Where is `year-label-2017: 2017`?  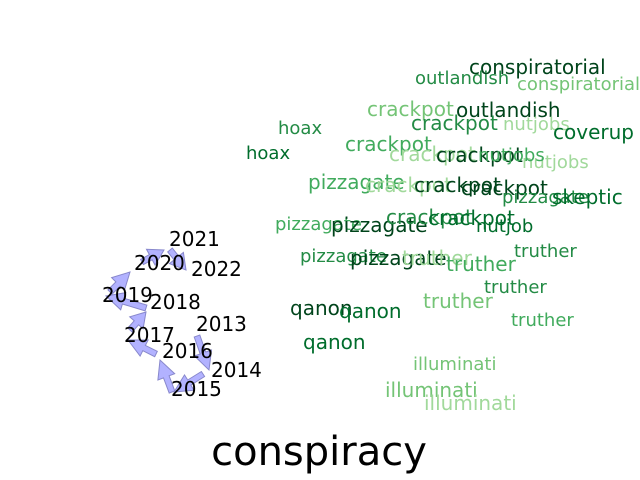 year-label-2017: 2017 is located at coordinates (149, 335).